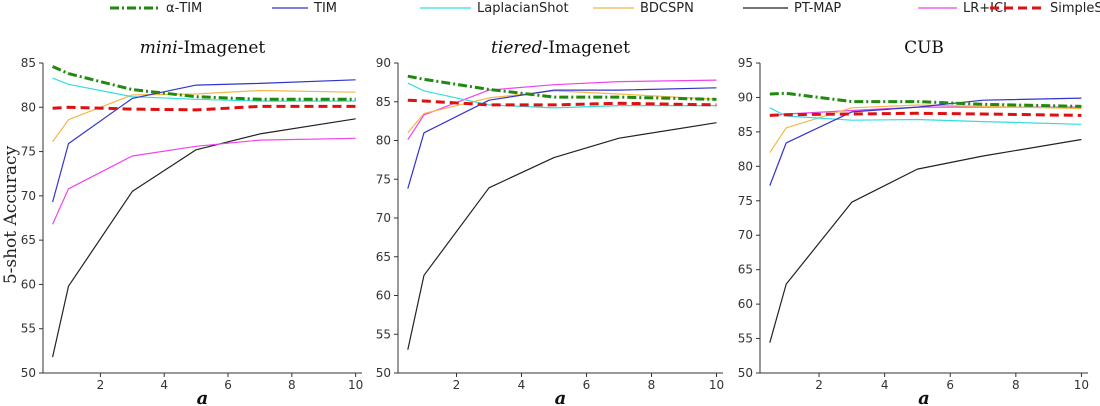 The image size is (1100, 406). What do you see at coordinates (523, 8) in the screenshot?
I see `legend-label-laplacianshot: LaplacianShot` at bounding box center [523, 8].